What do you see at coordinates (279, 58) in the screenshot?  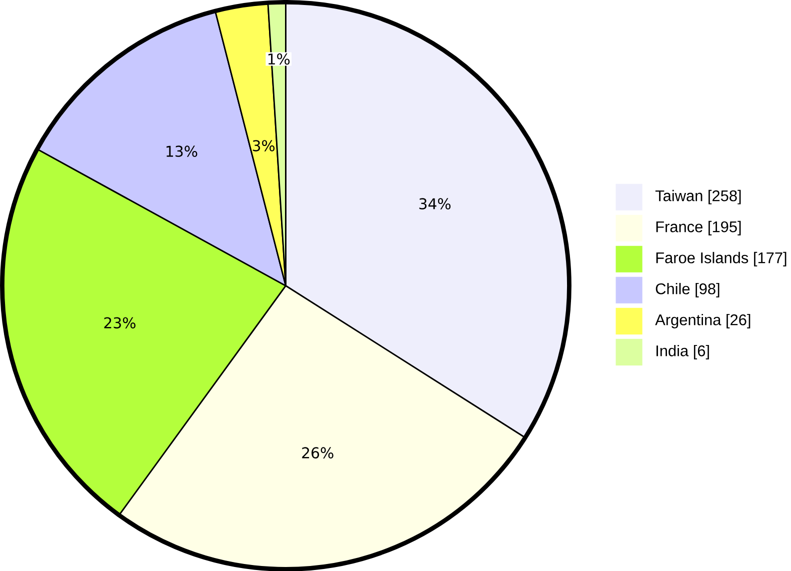 I see `data-label: 1%` at bounding box center [279, 58].